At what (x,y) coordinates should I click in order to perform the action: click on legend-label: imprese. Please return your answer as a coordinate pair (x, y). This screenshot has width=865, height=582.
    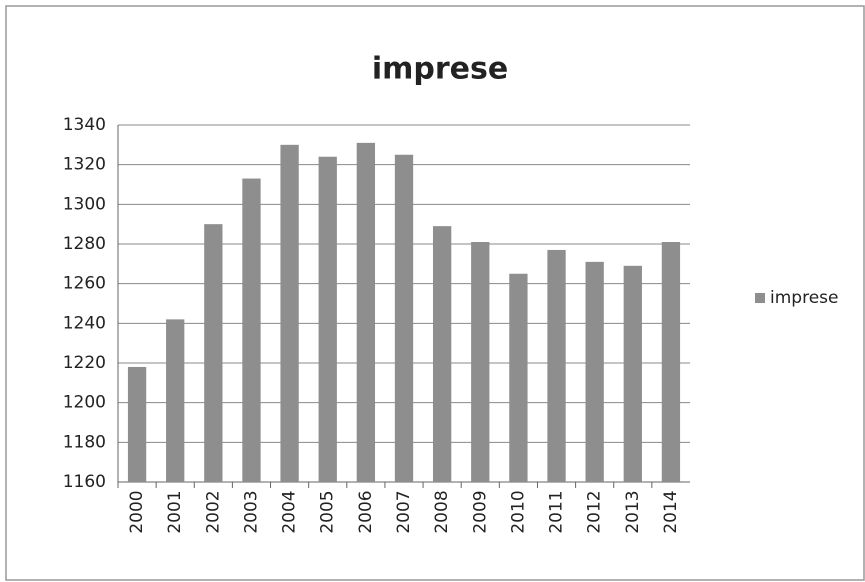
    Looking at the image, I should click on (804, 298).